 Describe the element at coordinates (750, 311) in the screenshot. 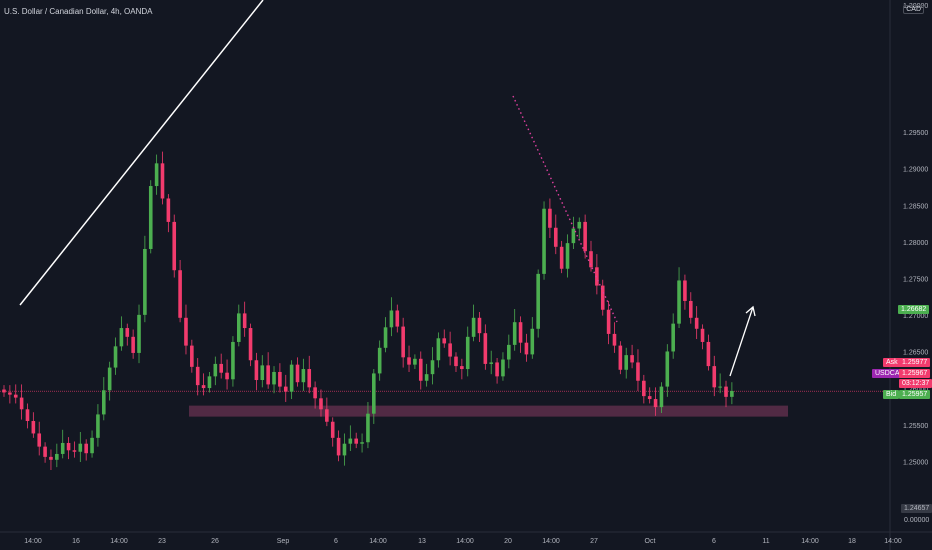

I see `up-arrow-head` at that location.